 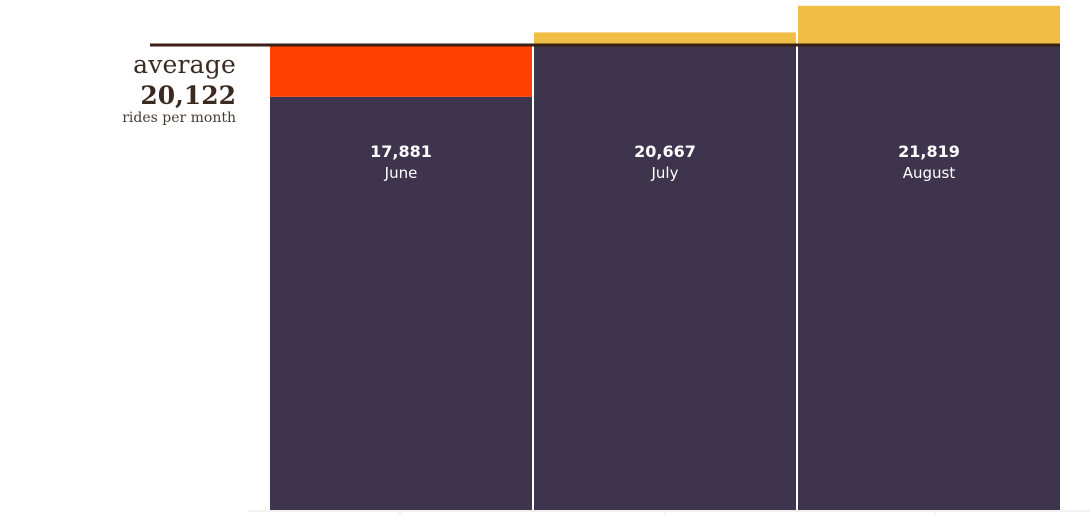 I want to click on above-average-delta-august, so click(x=929, y=25).